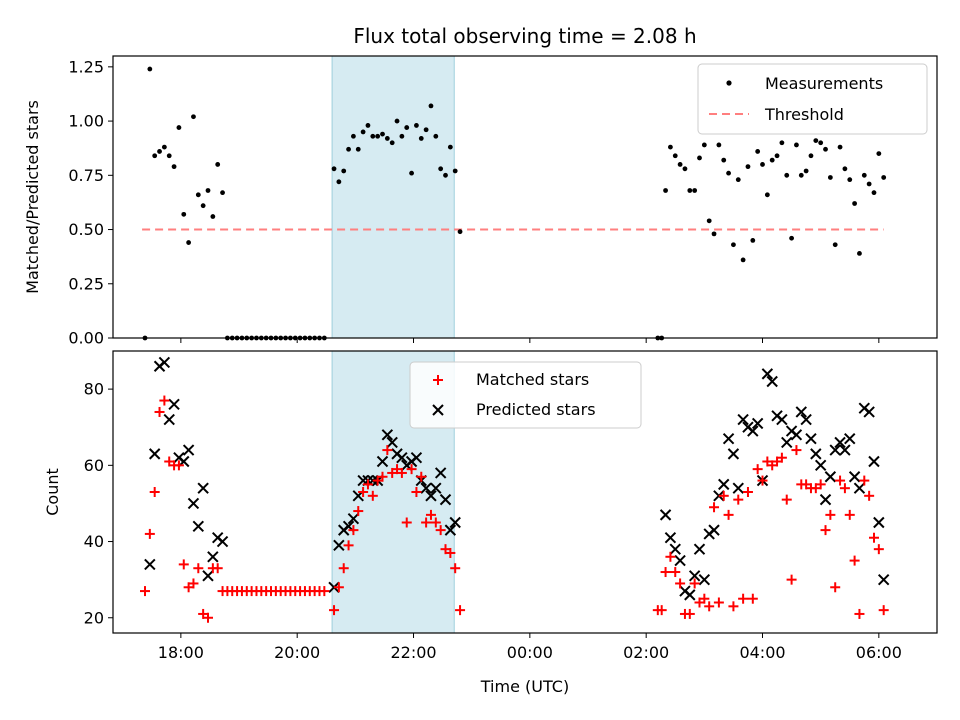 The width and height of the screenshot is (960, 720). I want to click on y-tick-label: 80, so click(94, 389).